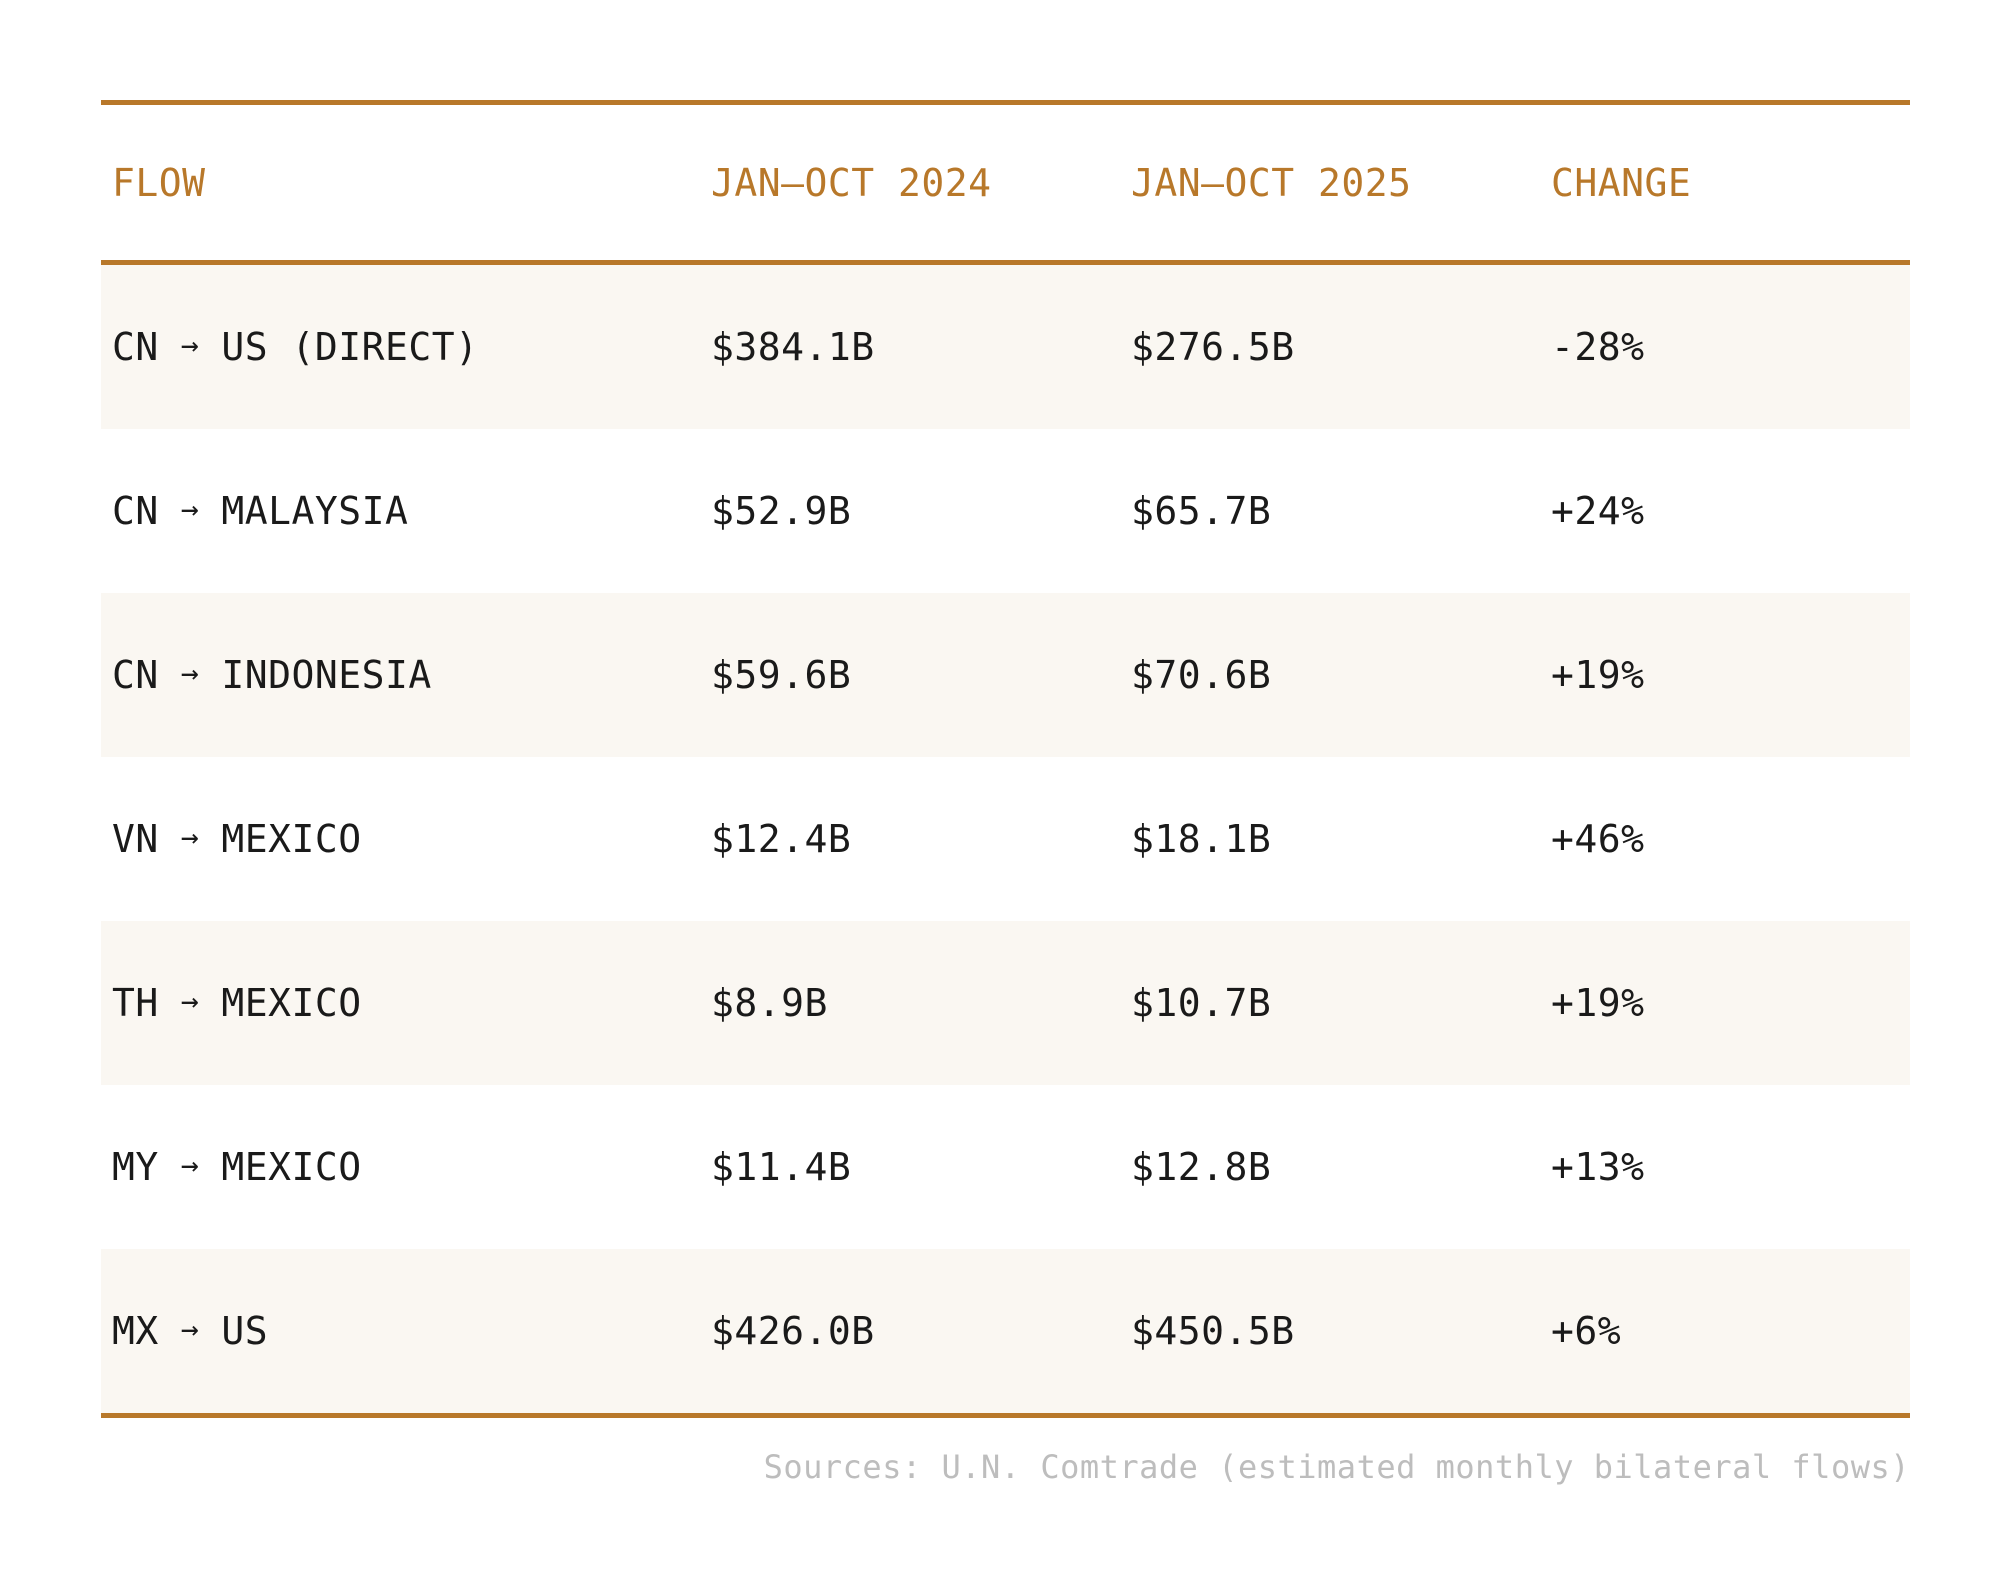 Image resolution: width=2000 pixels, height=1585 pixels. Describe the element at coordinates (1005, 1415) in the screenshot. I see `bottom-rule` at that location.